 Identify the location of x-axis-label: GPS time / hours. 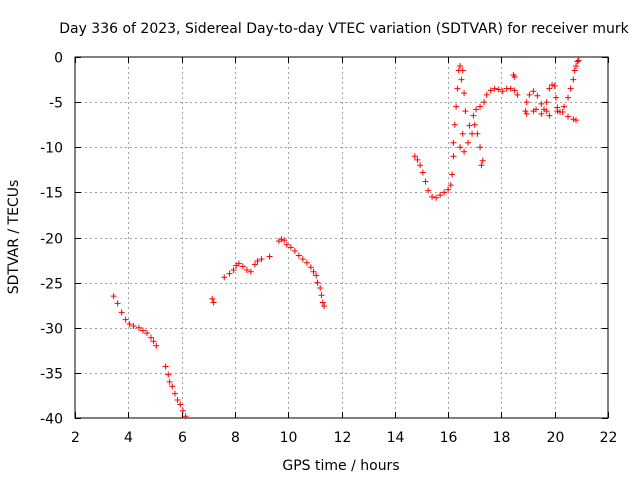
(340, 466).